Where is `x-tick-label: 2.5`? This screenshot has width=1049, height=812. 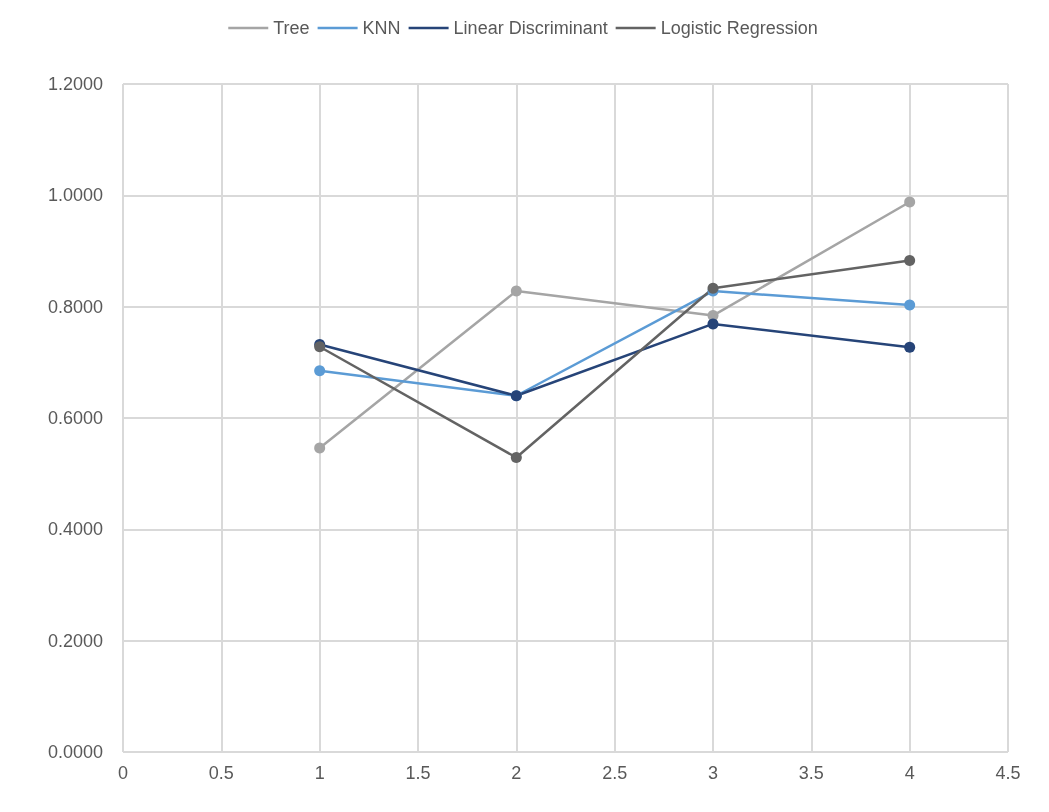
x-tick-label: 2.5 is located at coordinates (615, 773).